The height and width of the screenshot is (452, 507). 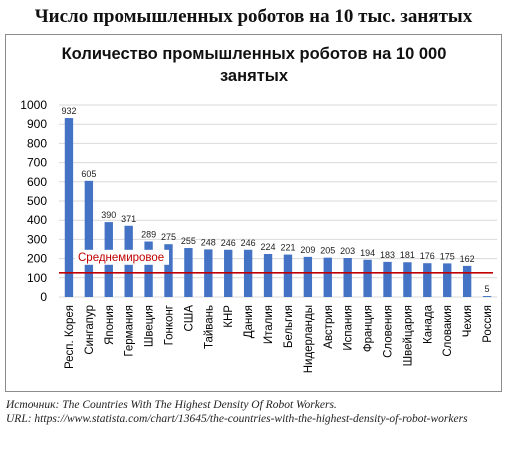 What do you see at coordinates (37, 201) in the screenshot?
I see `y-tick-label: 500` at bounding box center [37, 201].